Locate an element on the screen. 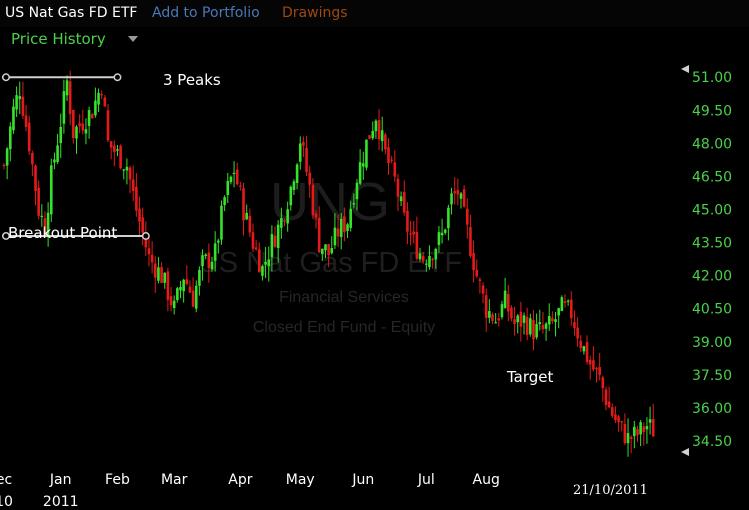  scroll-down-arrow-icon is located at coordinates (685, 452).